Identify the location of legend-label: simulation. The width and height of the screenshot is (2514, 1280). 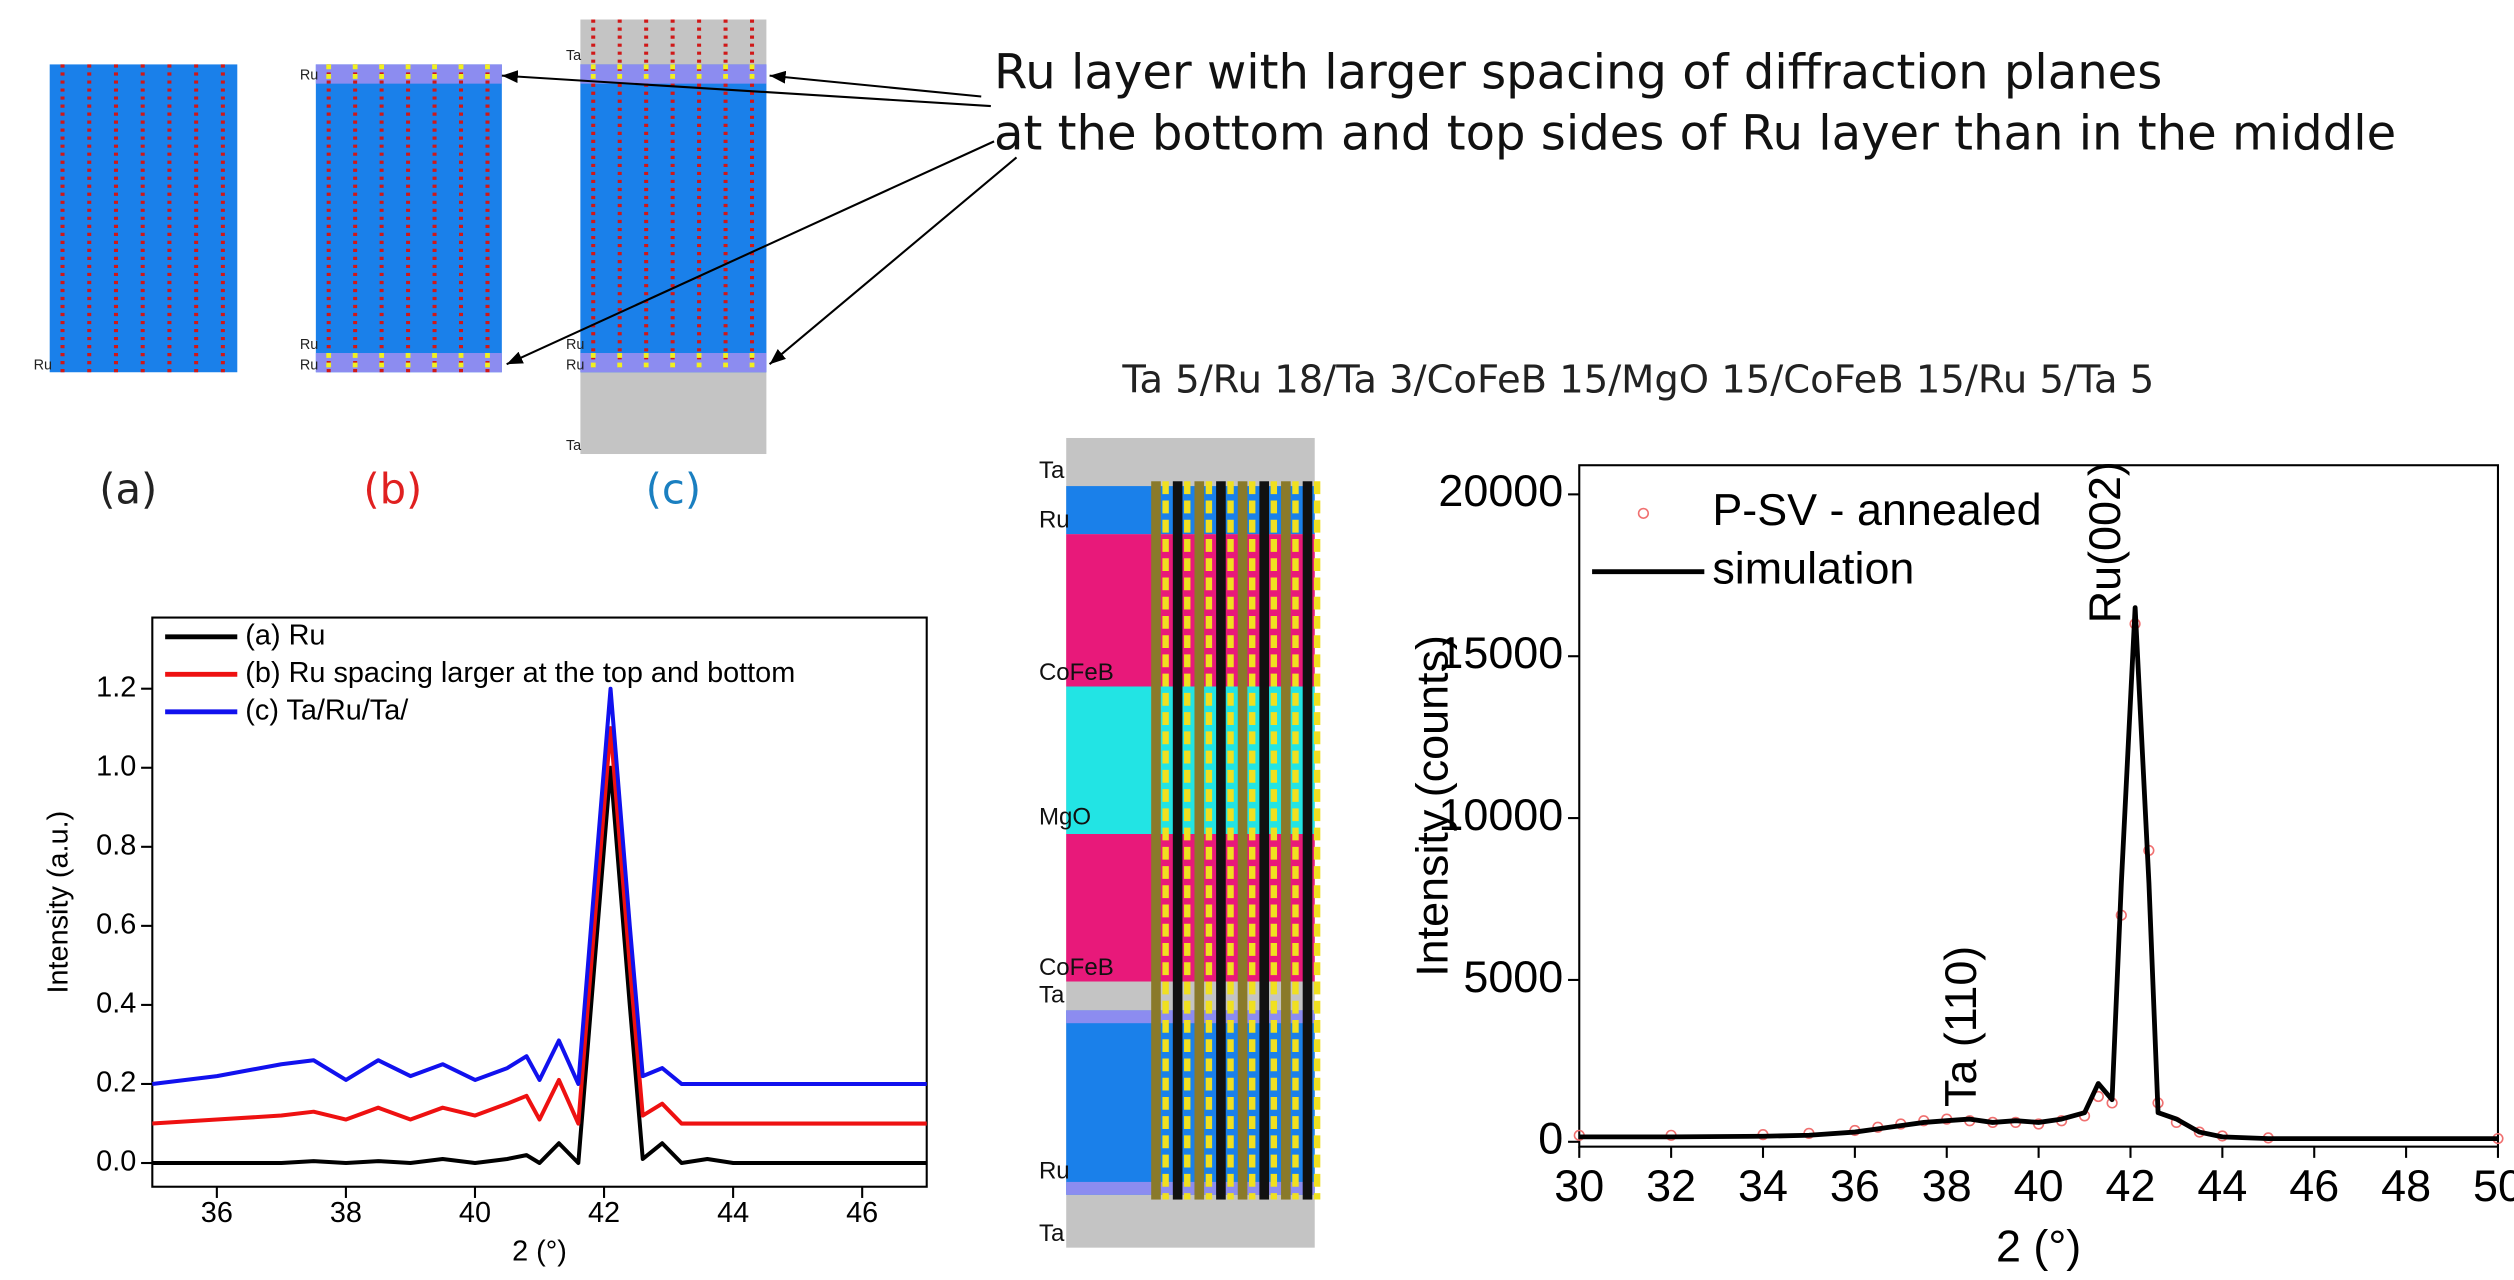
(1813, 568).